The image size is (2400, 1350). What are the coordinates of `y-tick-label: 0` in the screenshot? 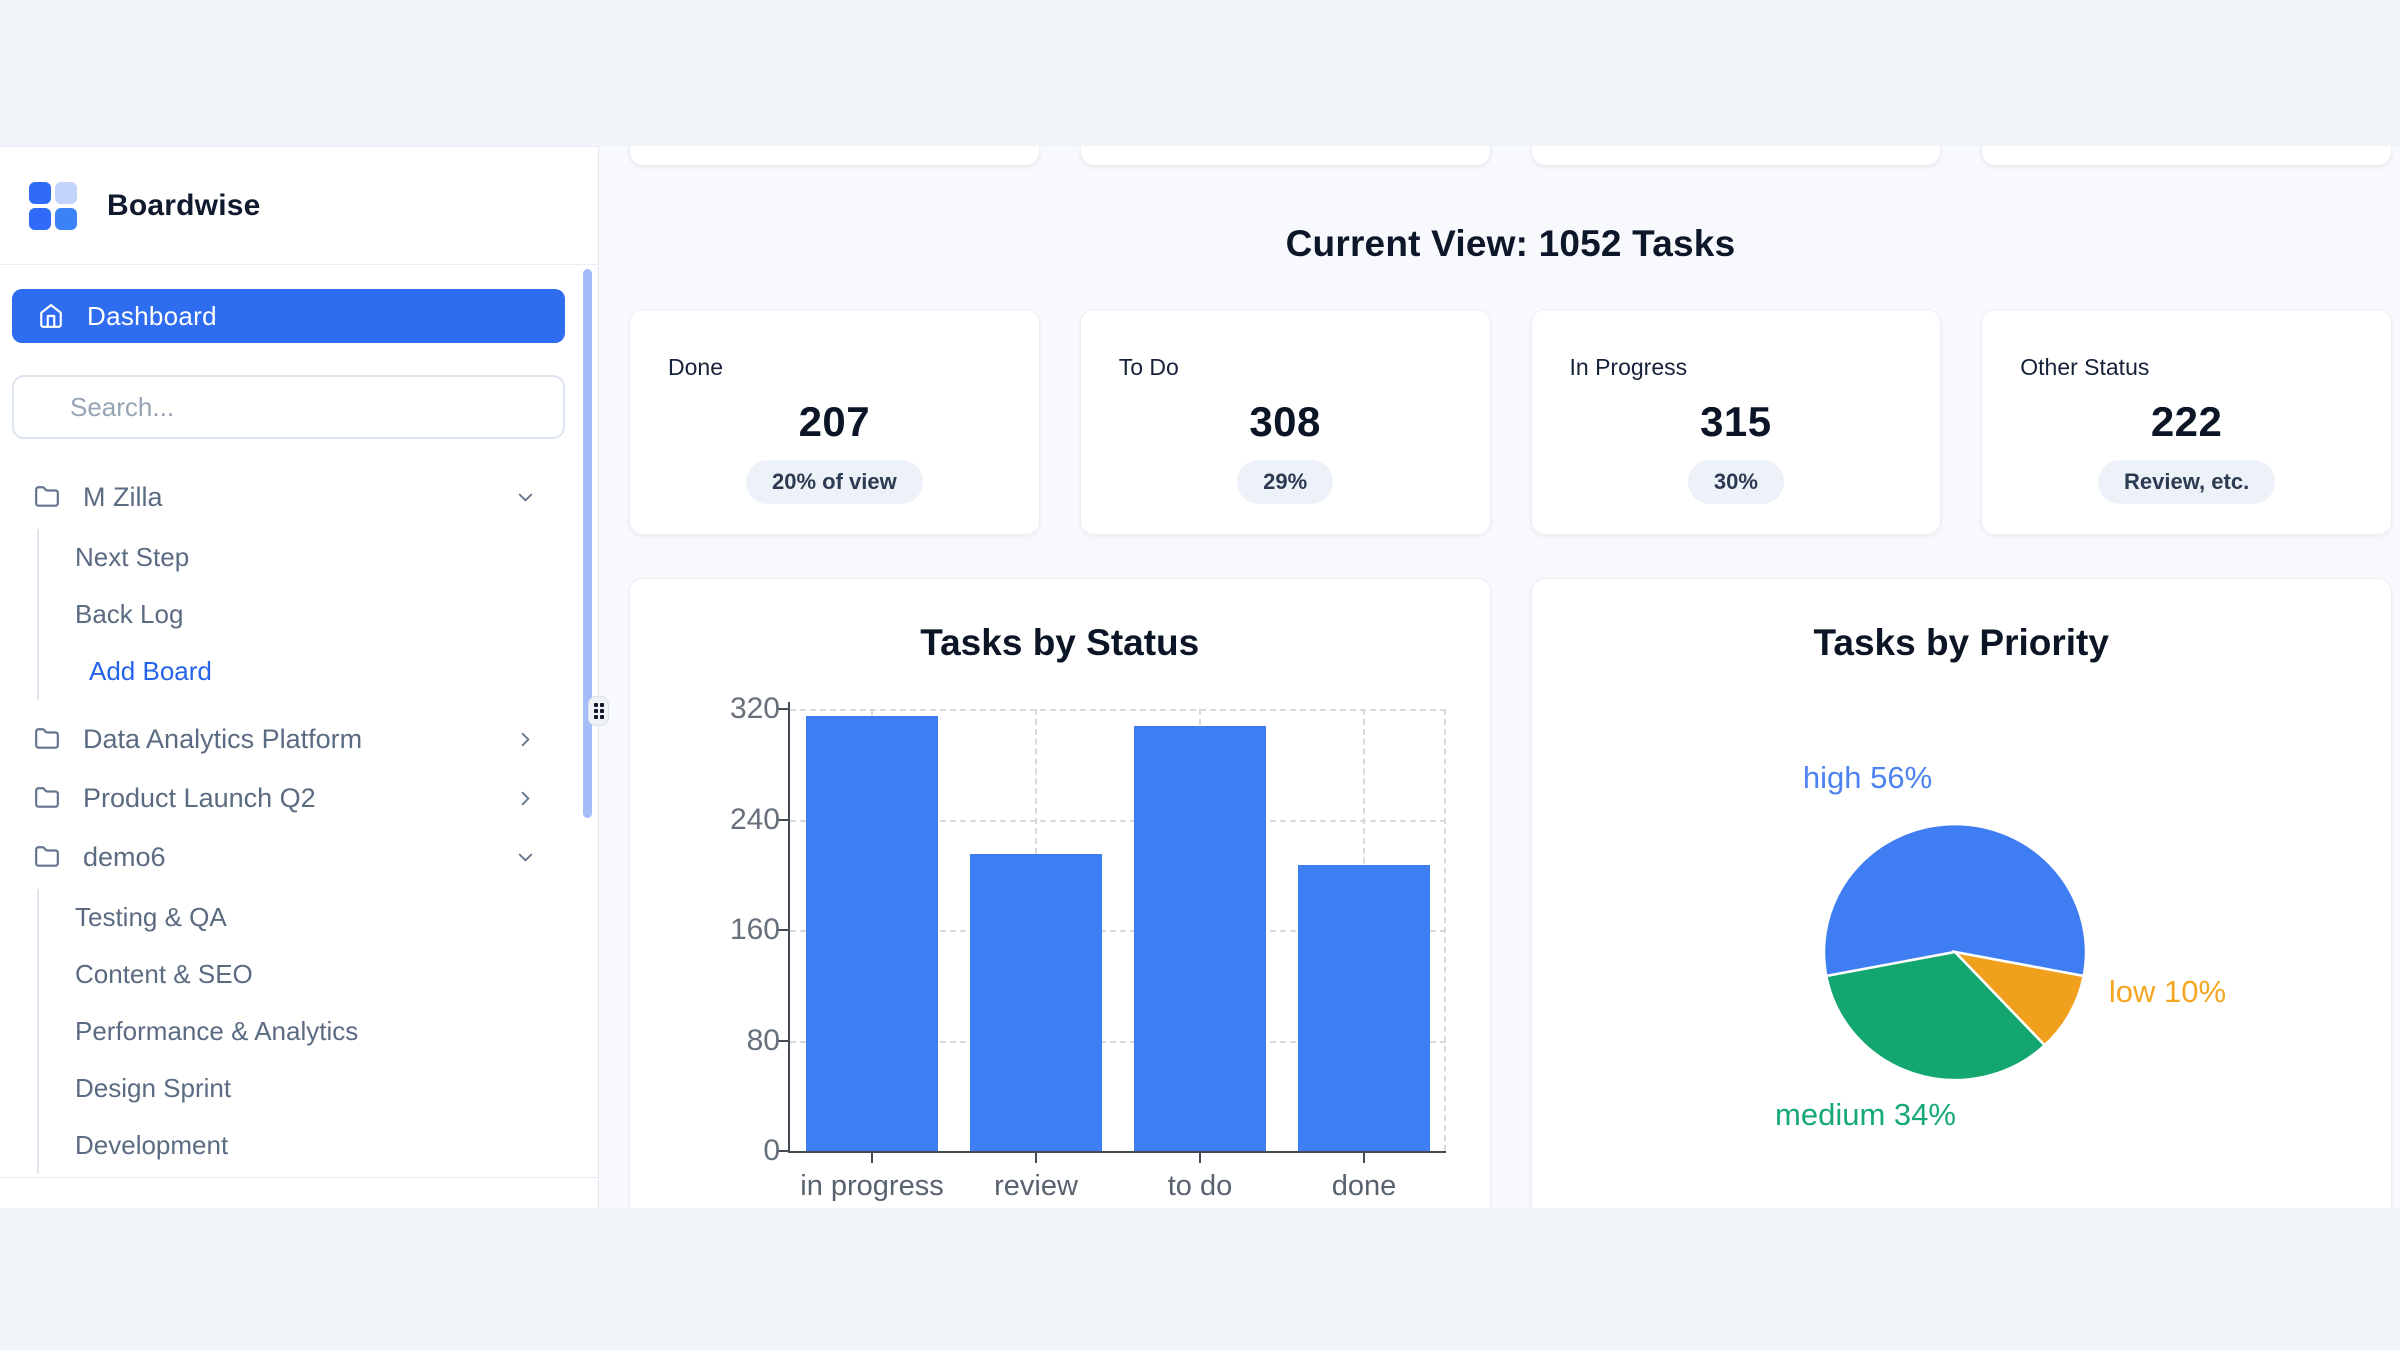 It's located at (771, 1150).